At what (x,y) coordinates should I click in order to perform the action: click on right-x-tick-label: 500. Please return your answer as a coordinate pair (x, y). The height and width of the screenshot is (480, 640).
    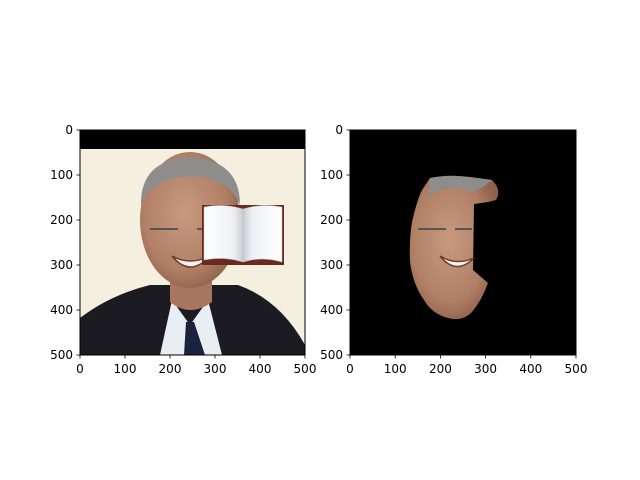
    Looking at the image, I should click on (576, 369).